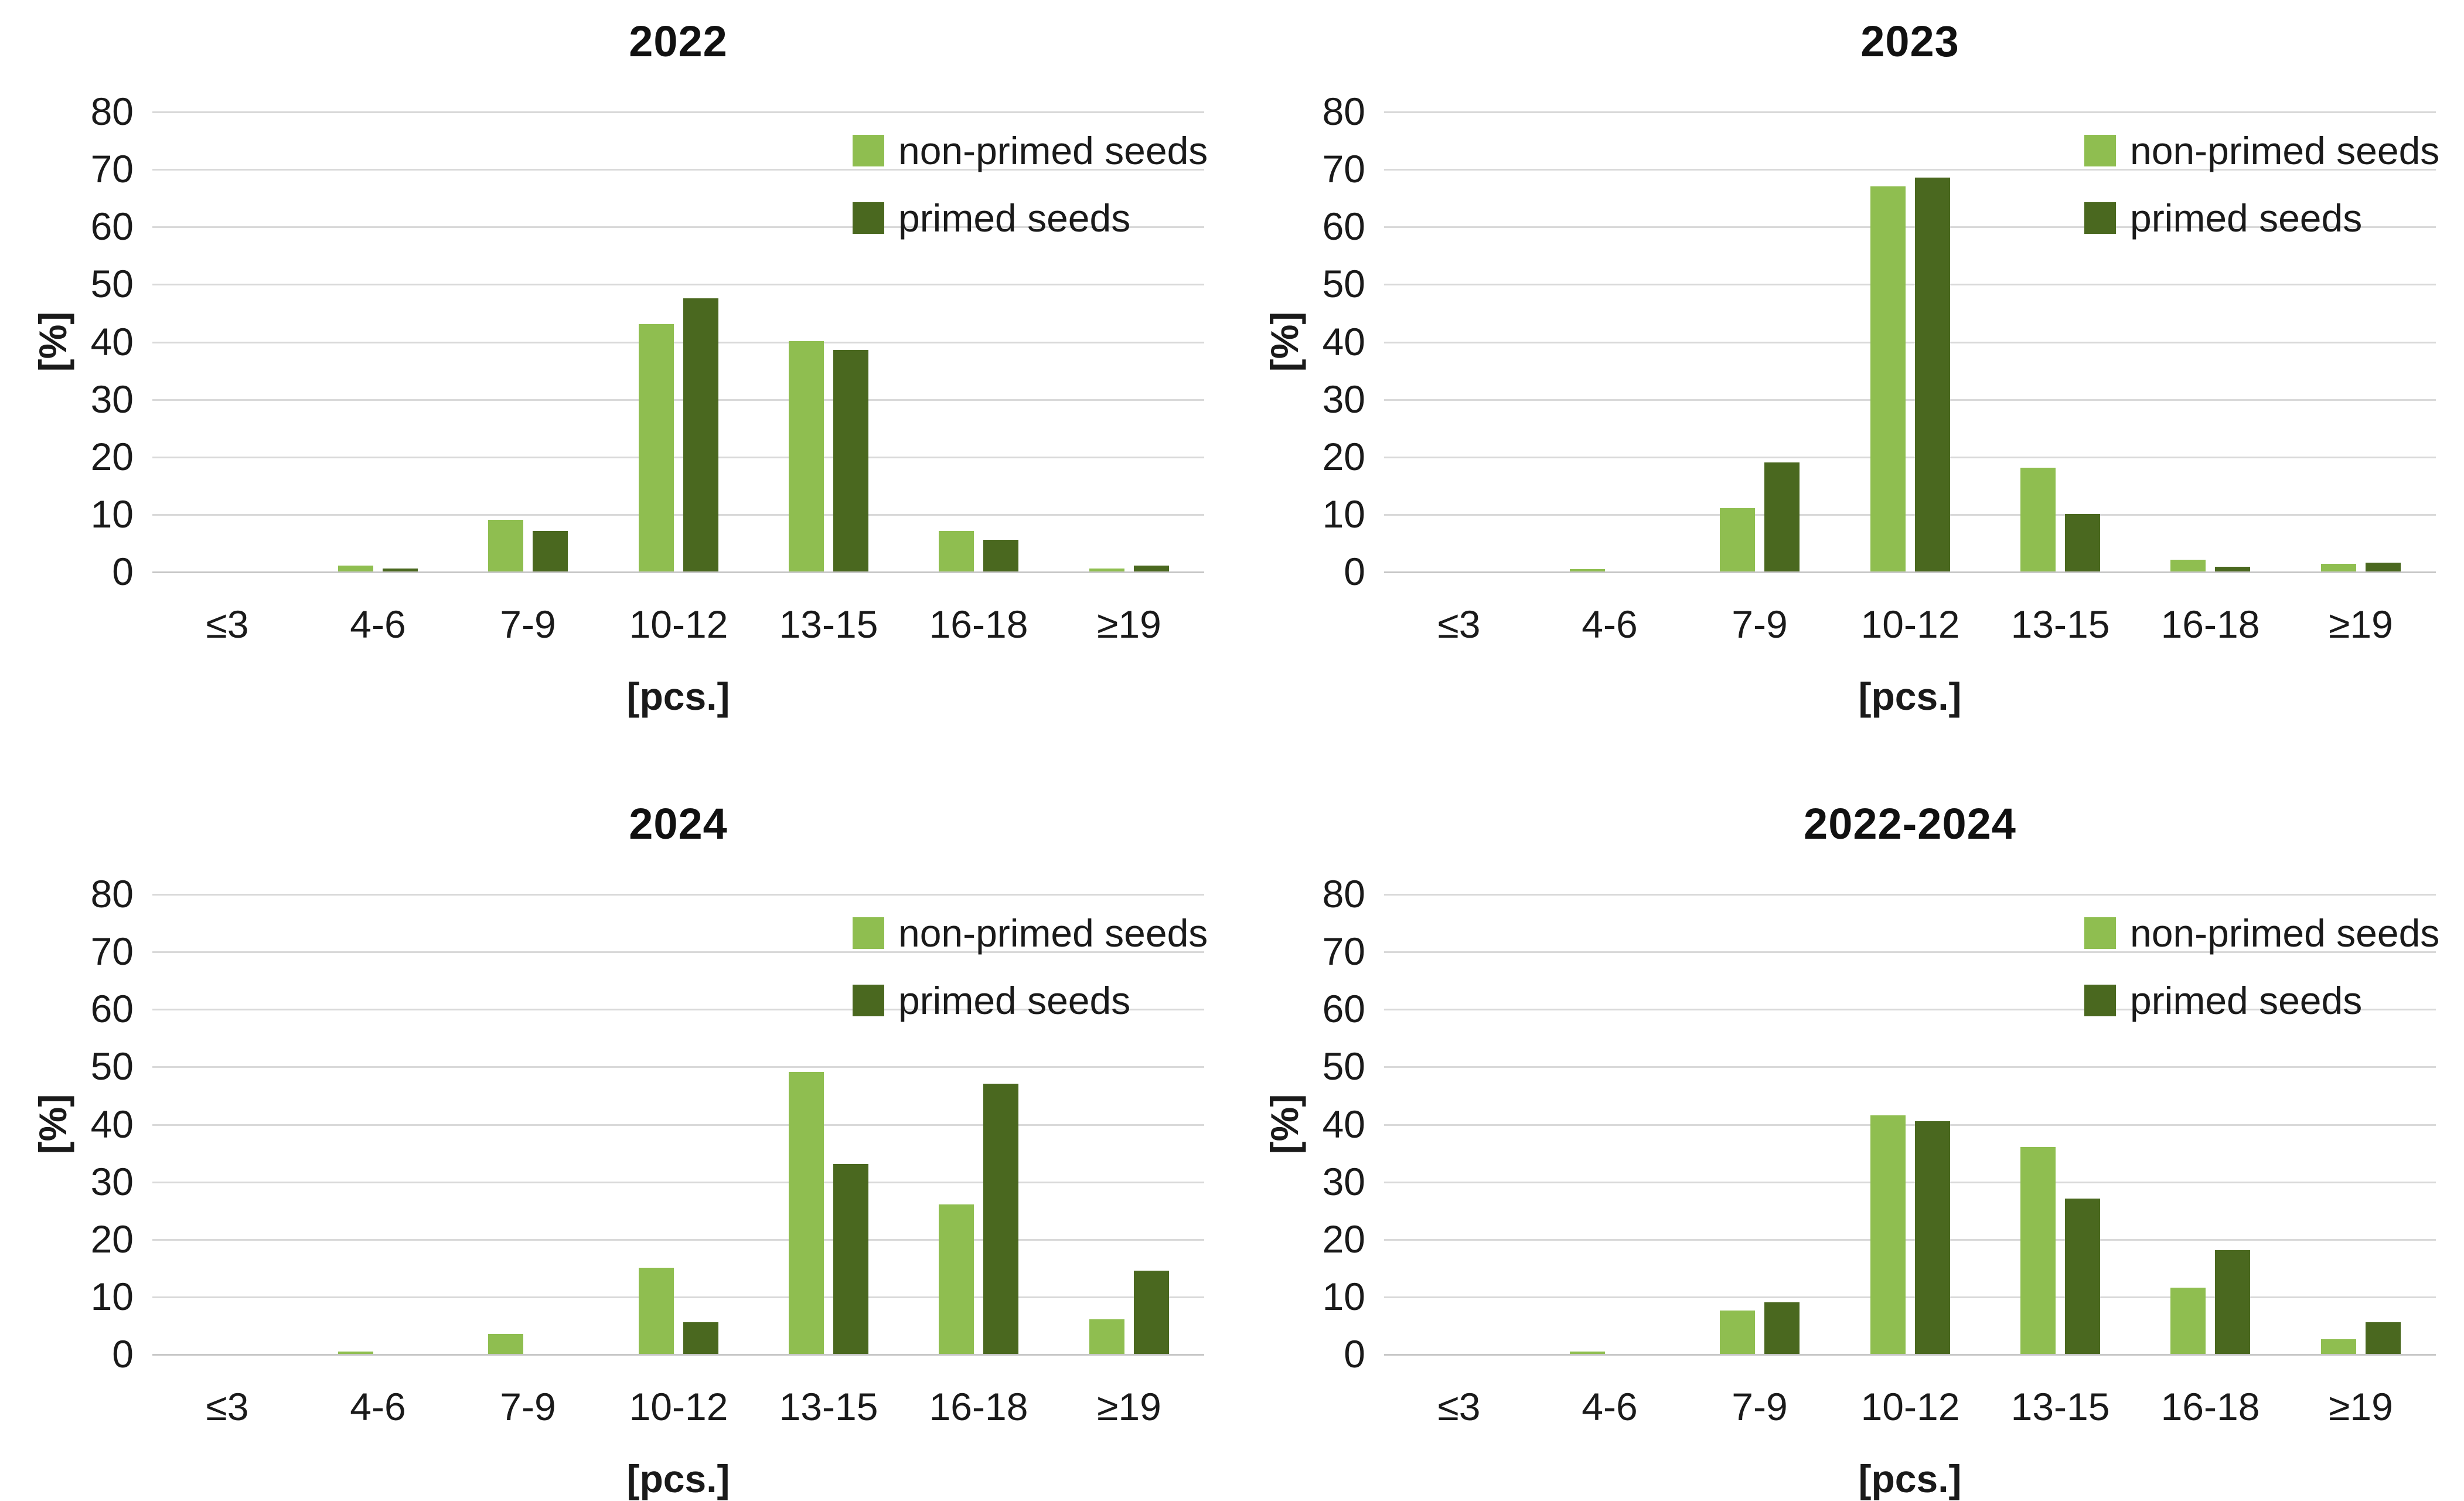  Describe the element at coordinates (1053, 933) in the screenshot. I see `legend-label: non-primed seeds` at that location.